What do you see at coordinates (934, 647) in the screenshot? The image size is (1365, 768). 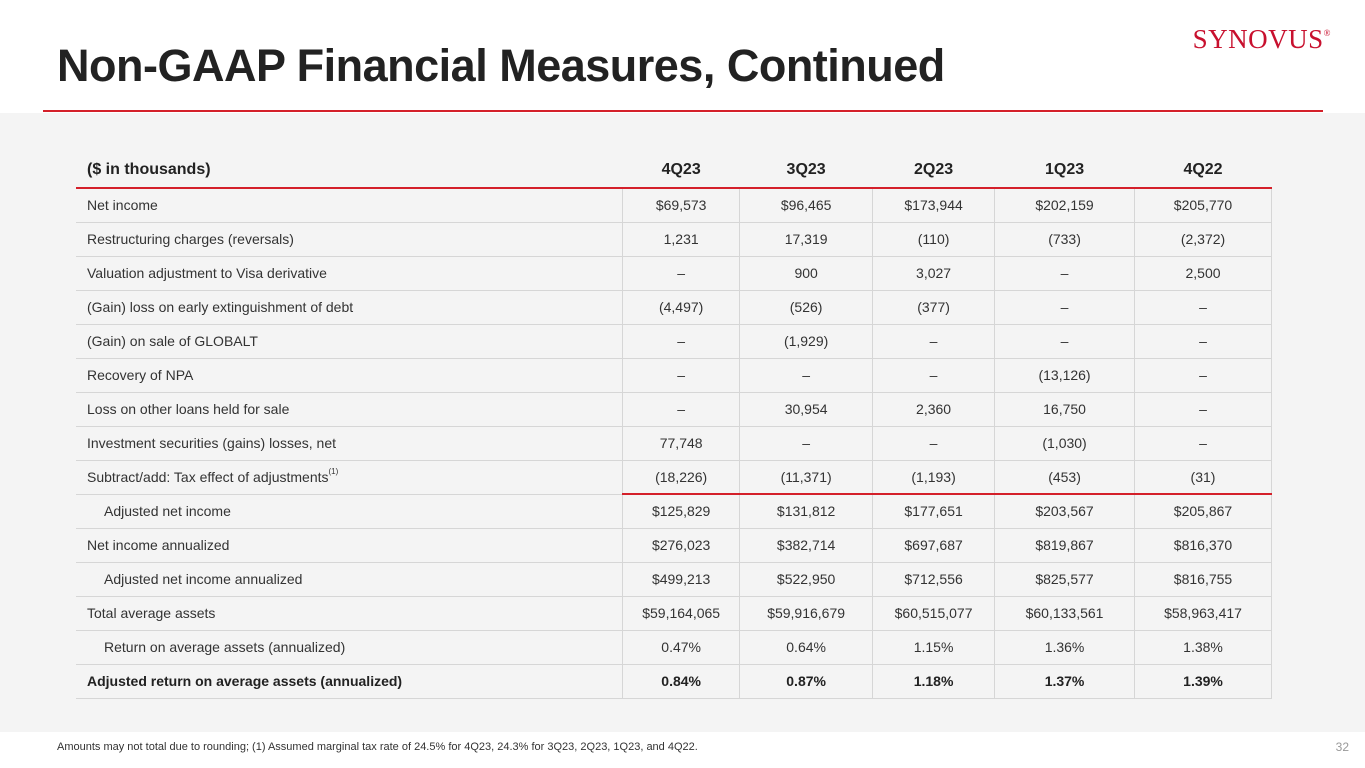 I see `table-cell: 1.15%` at bounding box center [934, 647].